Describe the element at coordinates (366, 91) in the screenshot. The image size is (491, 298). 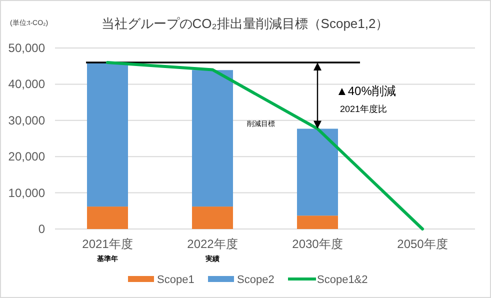
I see `annotation: ▲40%削減` at that location.